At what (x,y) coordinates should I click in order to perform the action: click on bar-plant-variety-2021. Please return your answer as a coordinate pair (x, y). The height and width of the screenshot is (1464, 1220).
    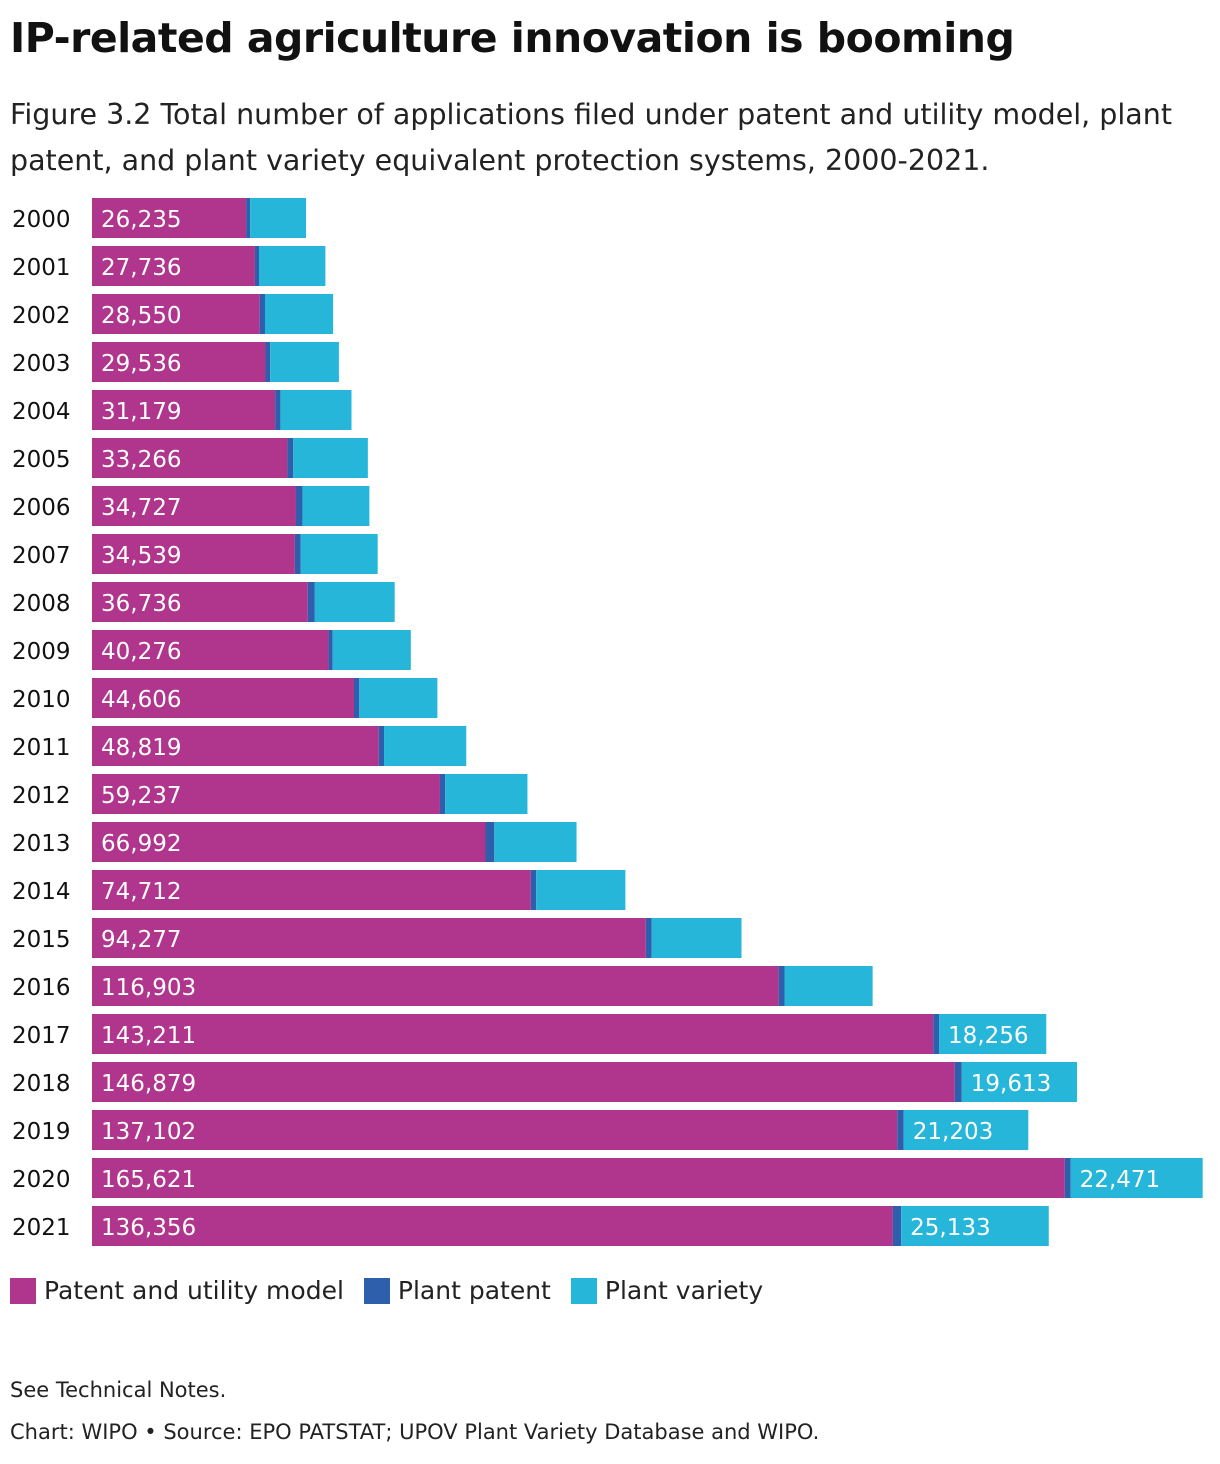
    Looking at the image, I should click on (975, 1226).